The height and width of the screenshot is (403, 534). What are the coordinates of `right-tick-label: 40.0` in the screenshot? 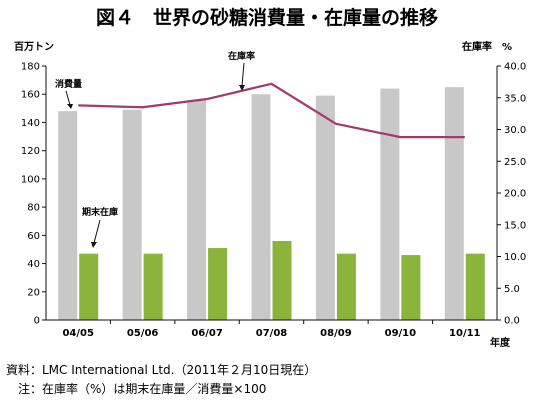 It's located at (515, 67).